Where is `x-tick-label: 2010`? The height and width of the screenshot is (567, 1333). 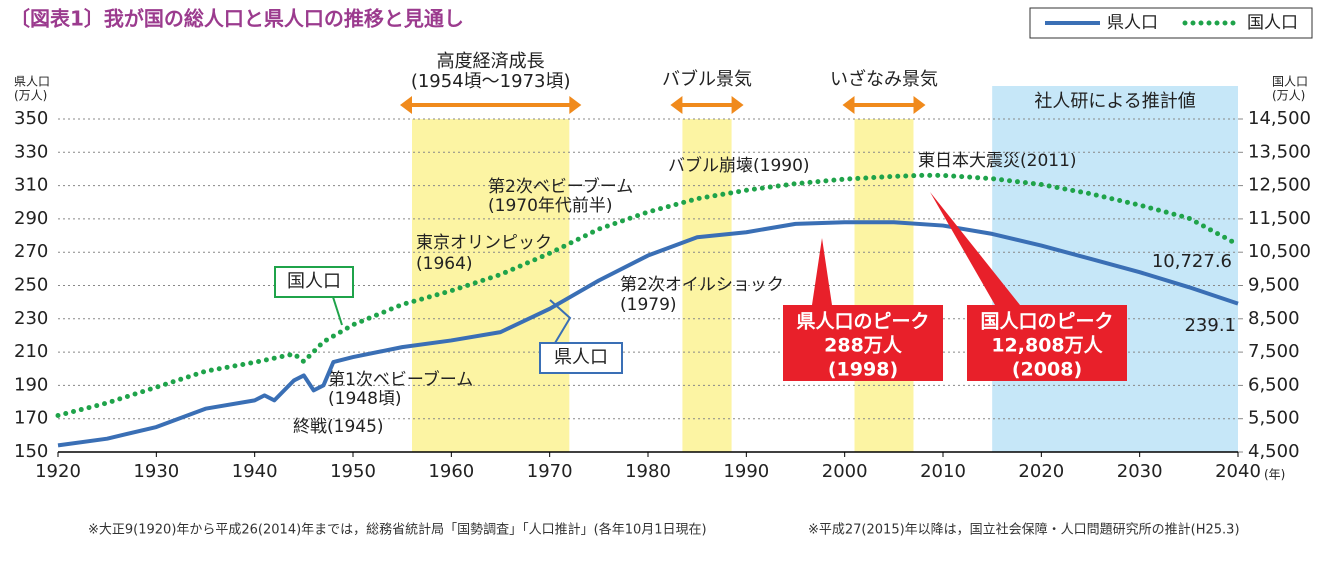
x-tick-label: 2010 is located at coordinates (943, 471).